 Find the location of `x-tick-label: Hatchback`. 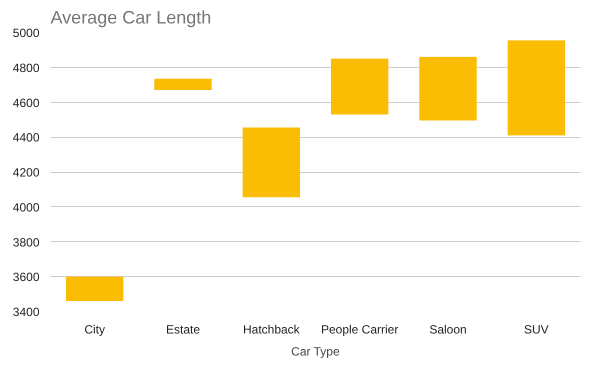

x-tick-label: Hatchback is located at coordinates (271, 329).